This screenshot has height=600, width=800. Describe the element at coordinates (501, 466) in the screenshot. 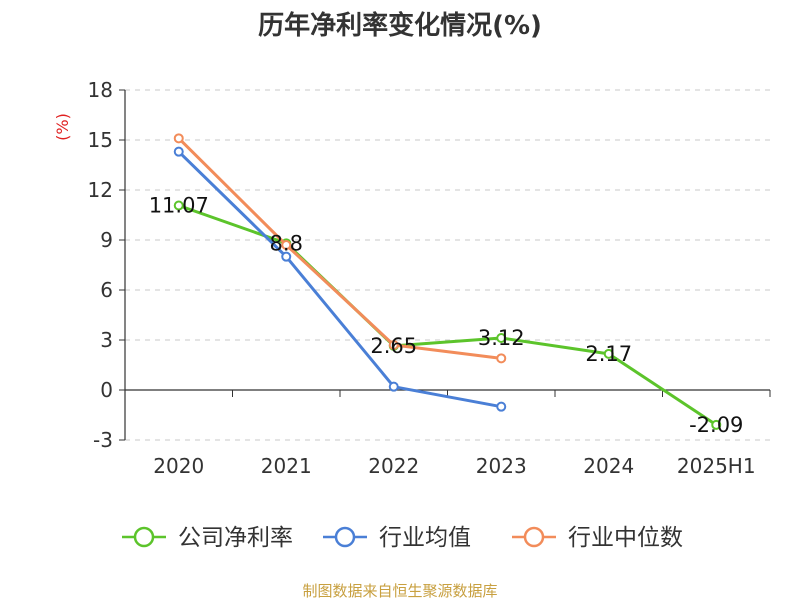

I see `x-tick-label: 2023` at that location.